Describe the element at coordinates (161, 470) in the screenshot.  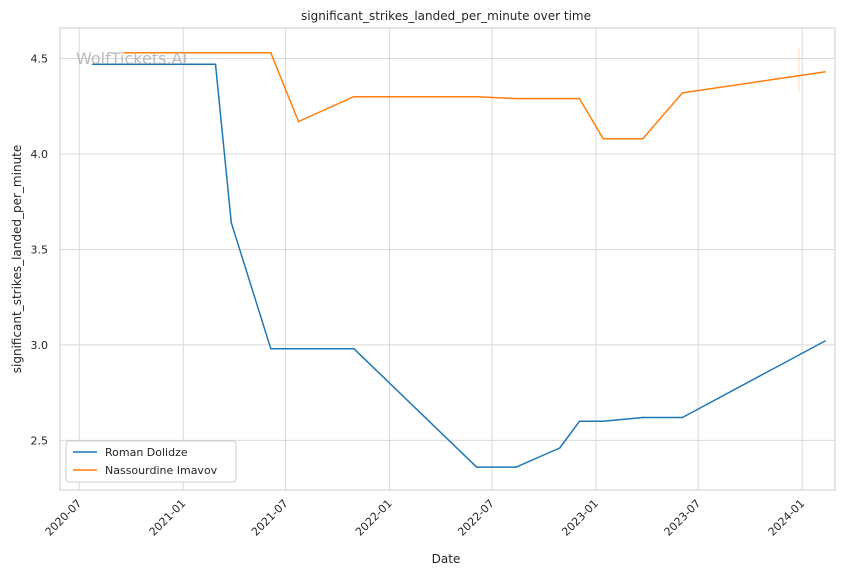
I see `legend-label-1: Nassourdine Imavov` at that location.